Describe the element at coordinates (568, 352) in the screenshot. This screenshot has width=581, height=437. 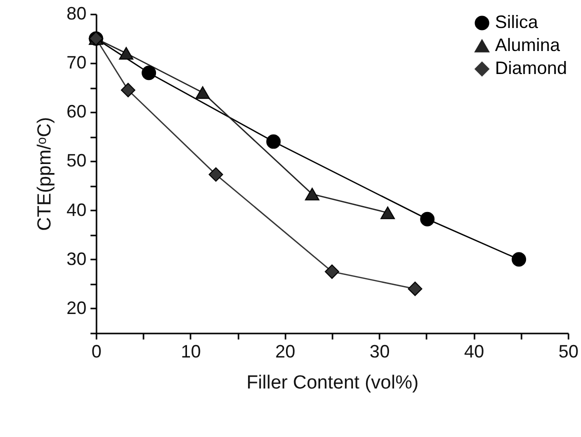
I see `x-tick-label: 50` at that location.